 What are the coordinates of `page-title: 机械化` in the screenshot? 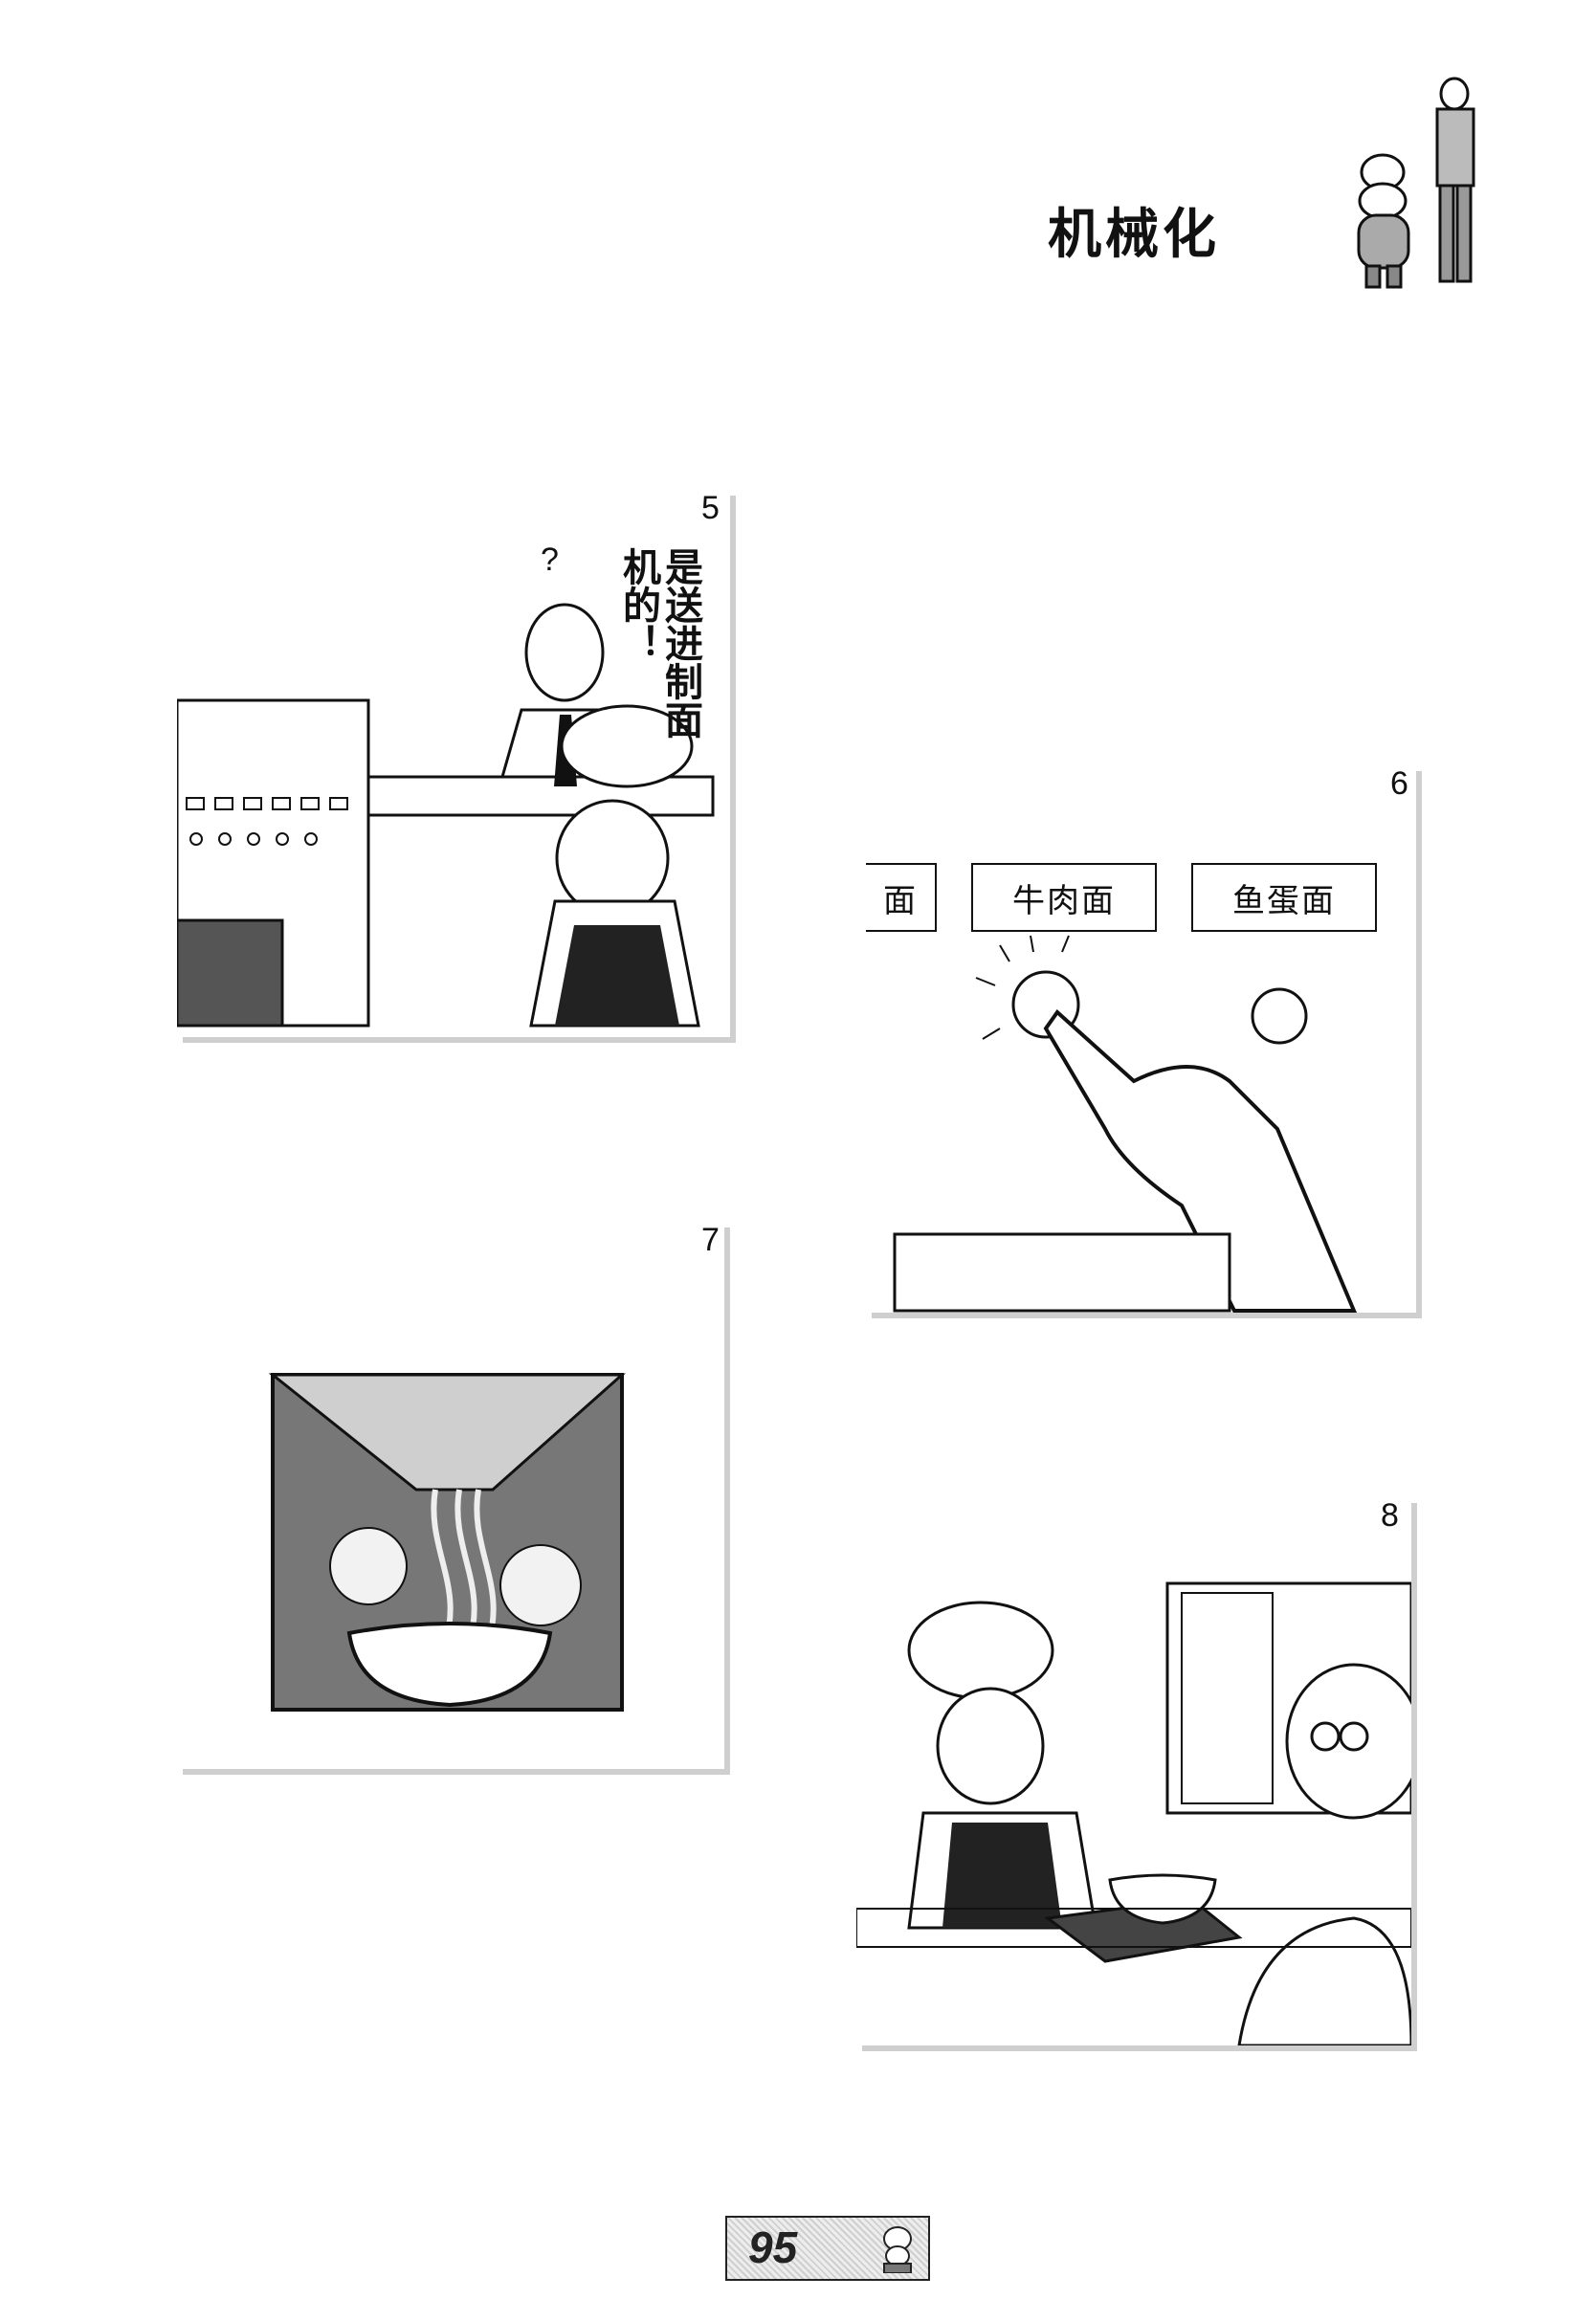 It's located at (1134, 235).